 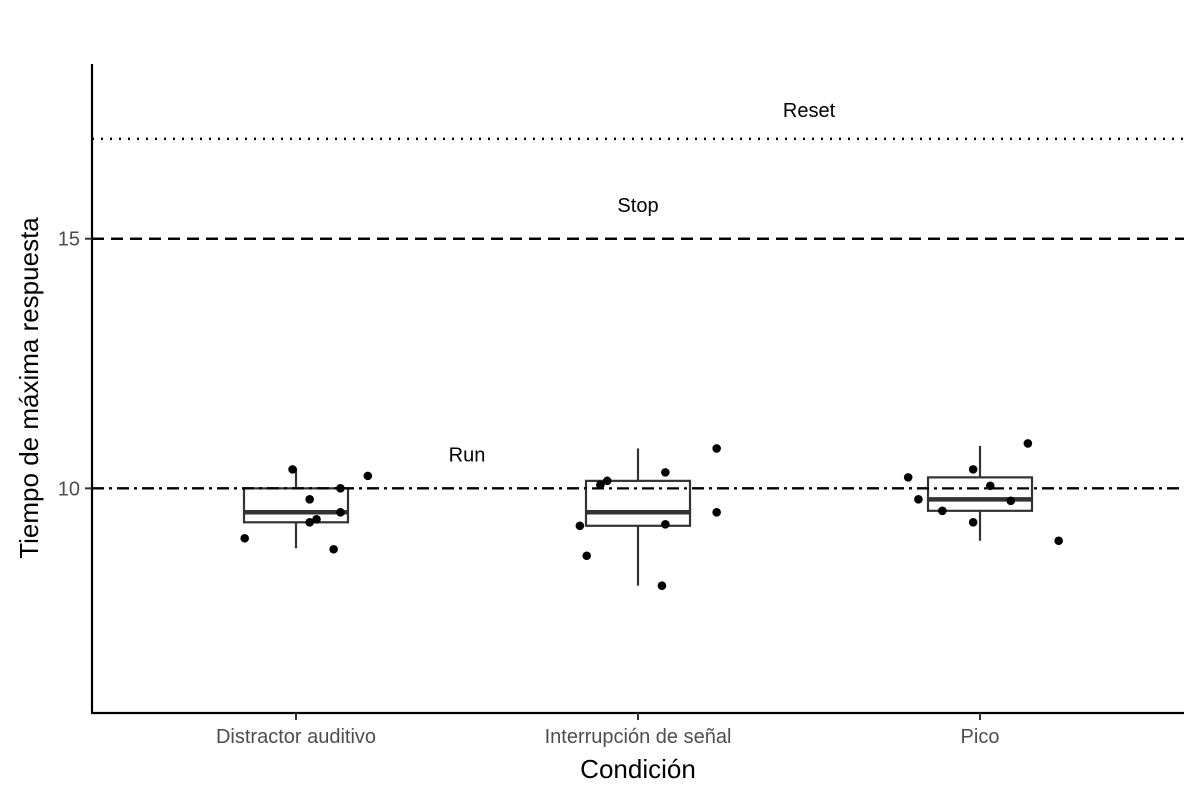 I want to click on x-tick-label: Interrupción de señal, so click(x=638, y=737).